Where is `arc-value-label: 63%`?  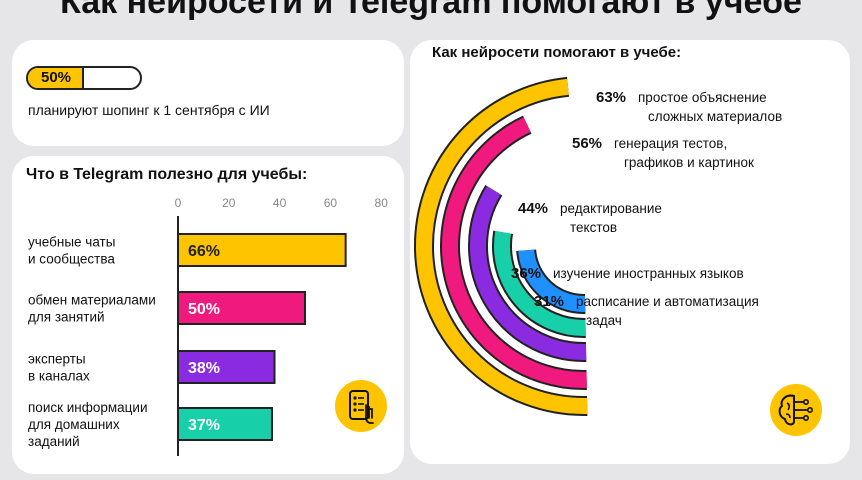 arc-value-label: 63% is located at coordinates (611, 97).